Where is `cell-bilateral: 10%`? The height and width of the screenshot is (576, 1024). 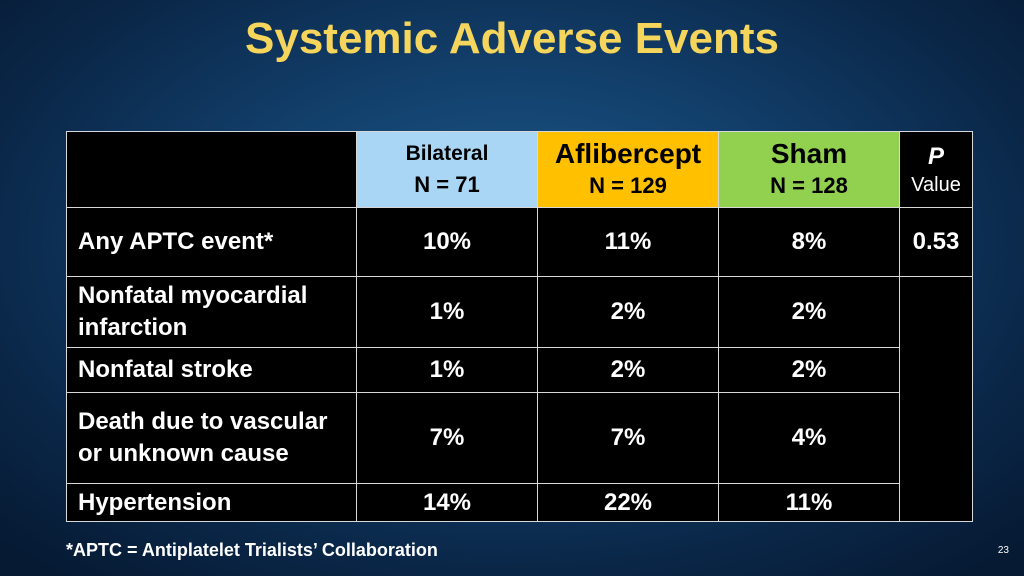 cell-bilateral: 10% is located at coordinates (447, 242).